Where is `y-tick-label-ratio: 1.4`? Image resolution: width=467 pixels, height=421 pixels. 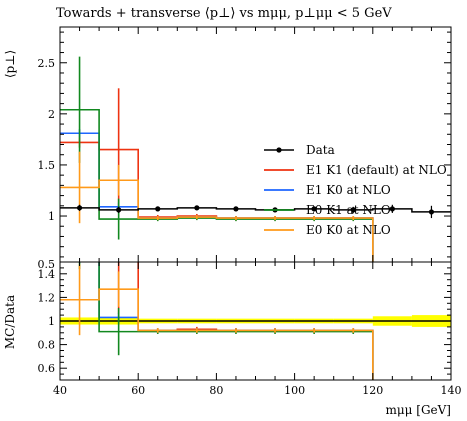
y-tick-label-ratio: 1.4 is located at coordinates (47, 274).